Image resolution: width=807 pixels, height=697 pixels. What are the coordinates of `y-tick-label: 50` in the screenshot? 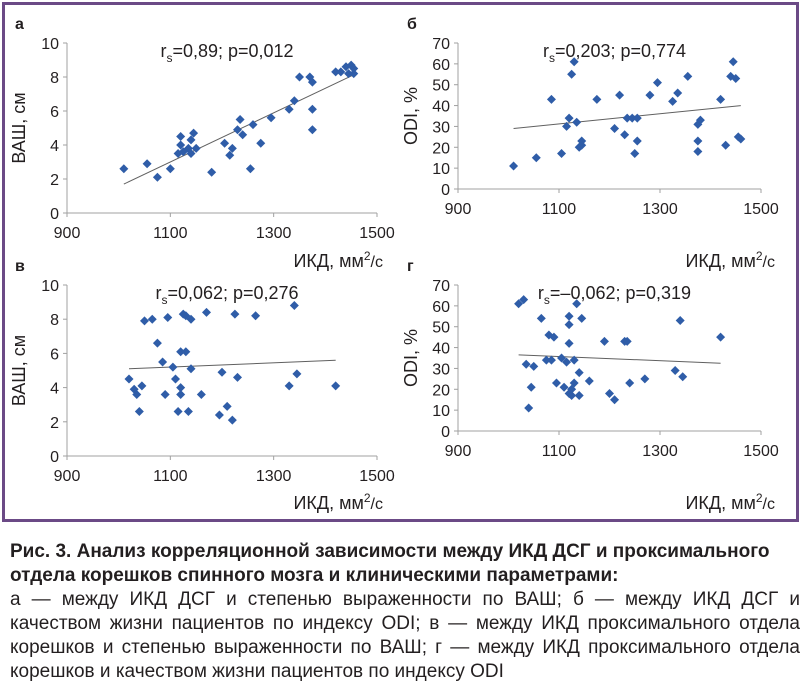 It's located at (441, 328).